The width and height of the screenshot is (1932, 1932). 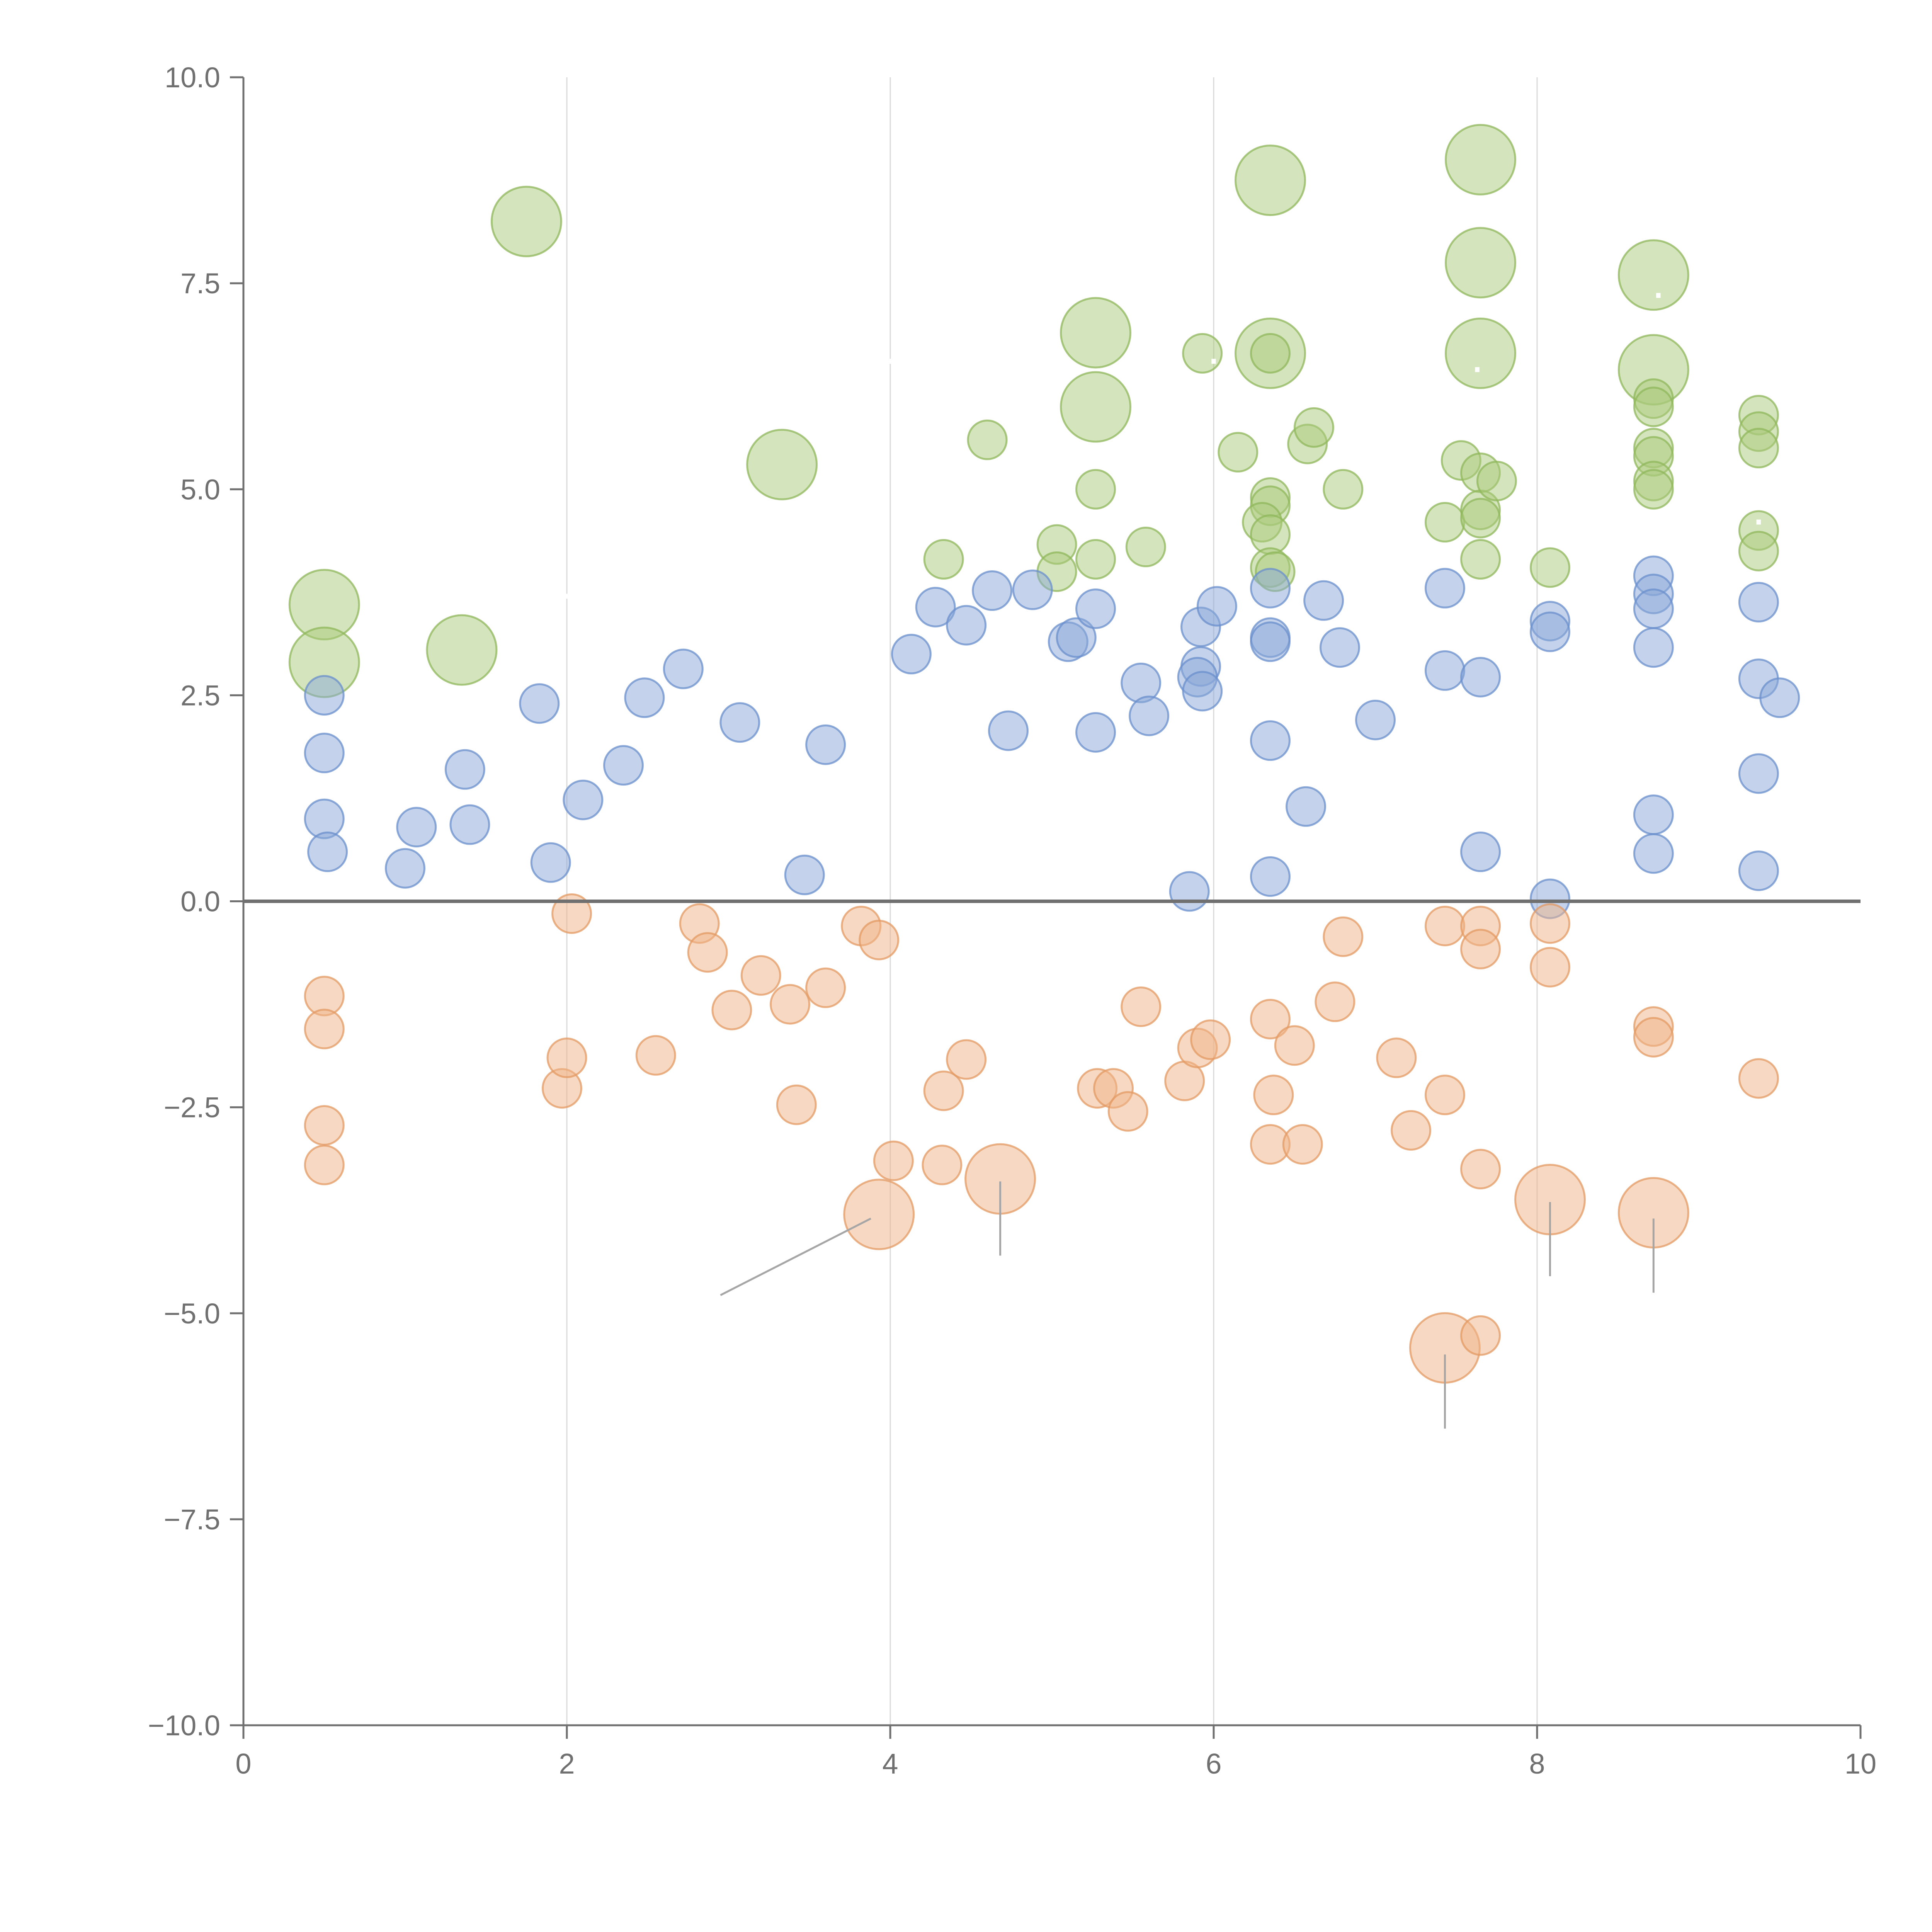 I want to click on y-tick-label-0: 10.0, so click(x=192, y=78).